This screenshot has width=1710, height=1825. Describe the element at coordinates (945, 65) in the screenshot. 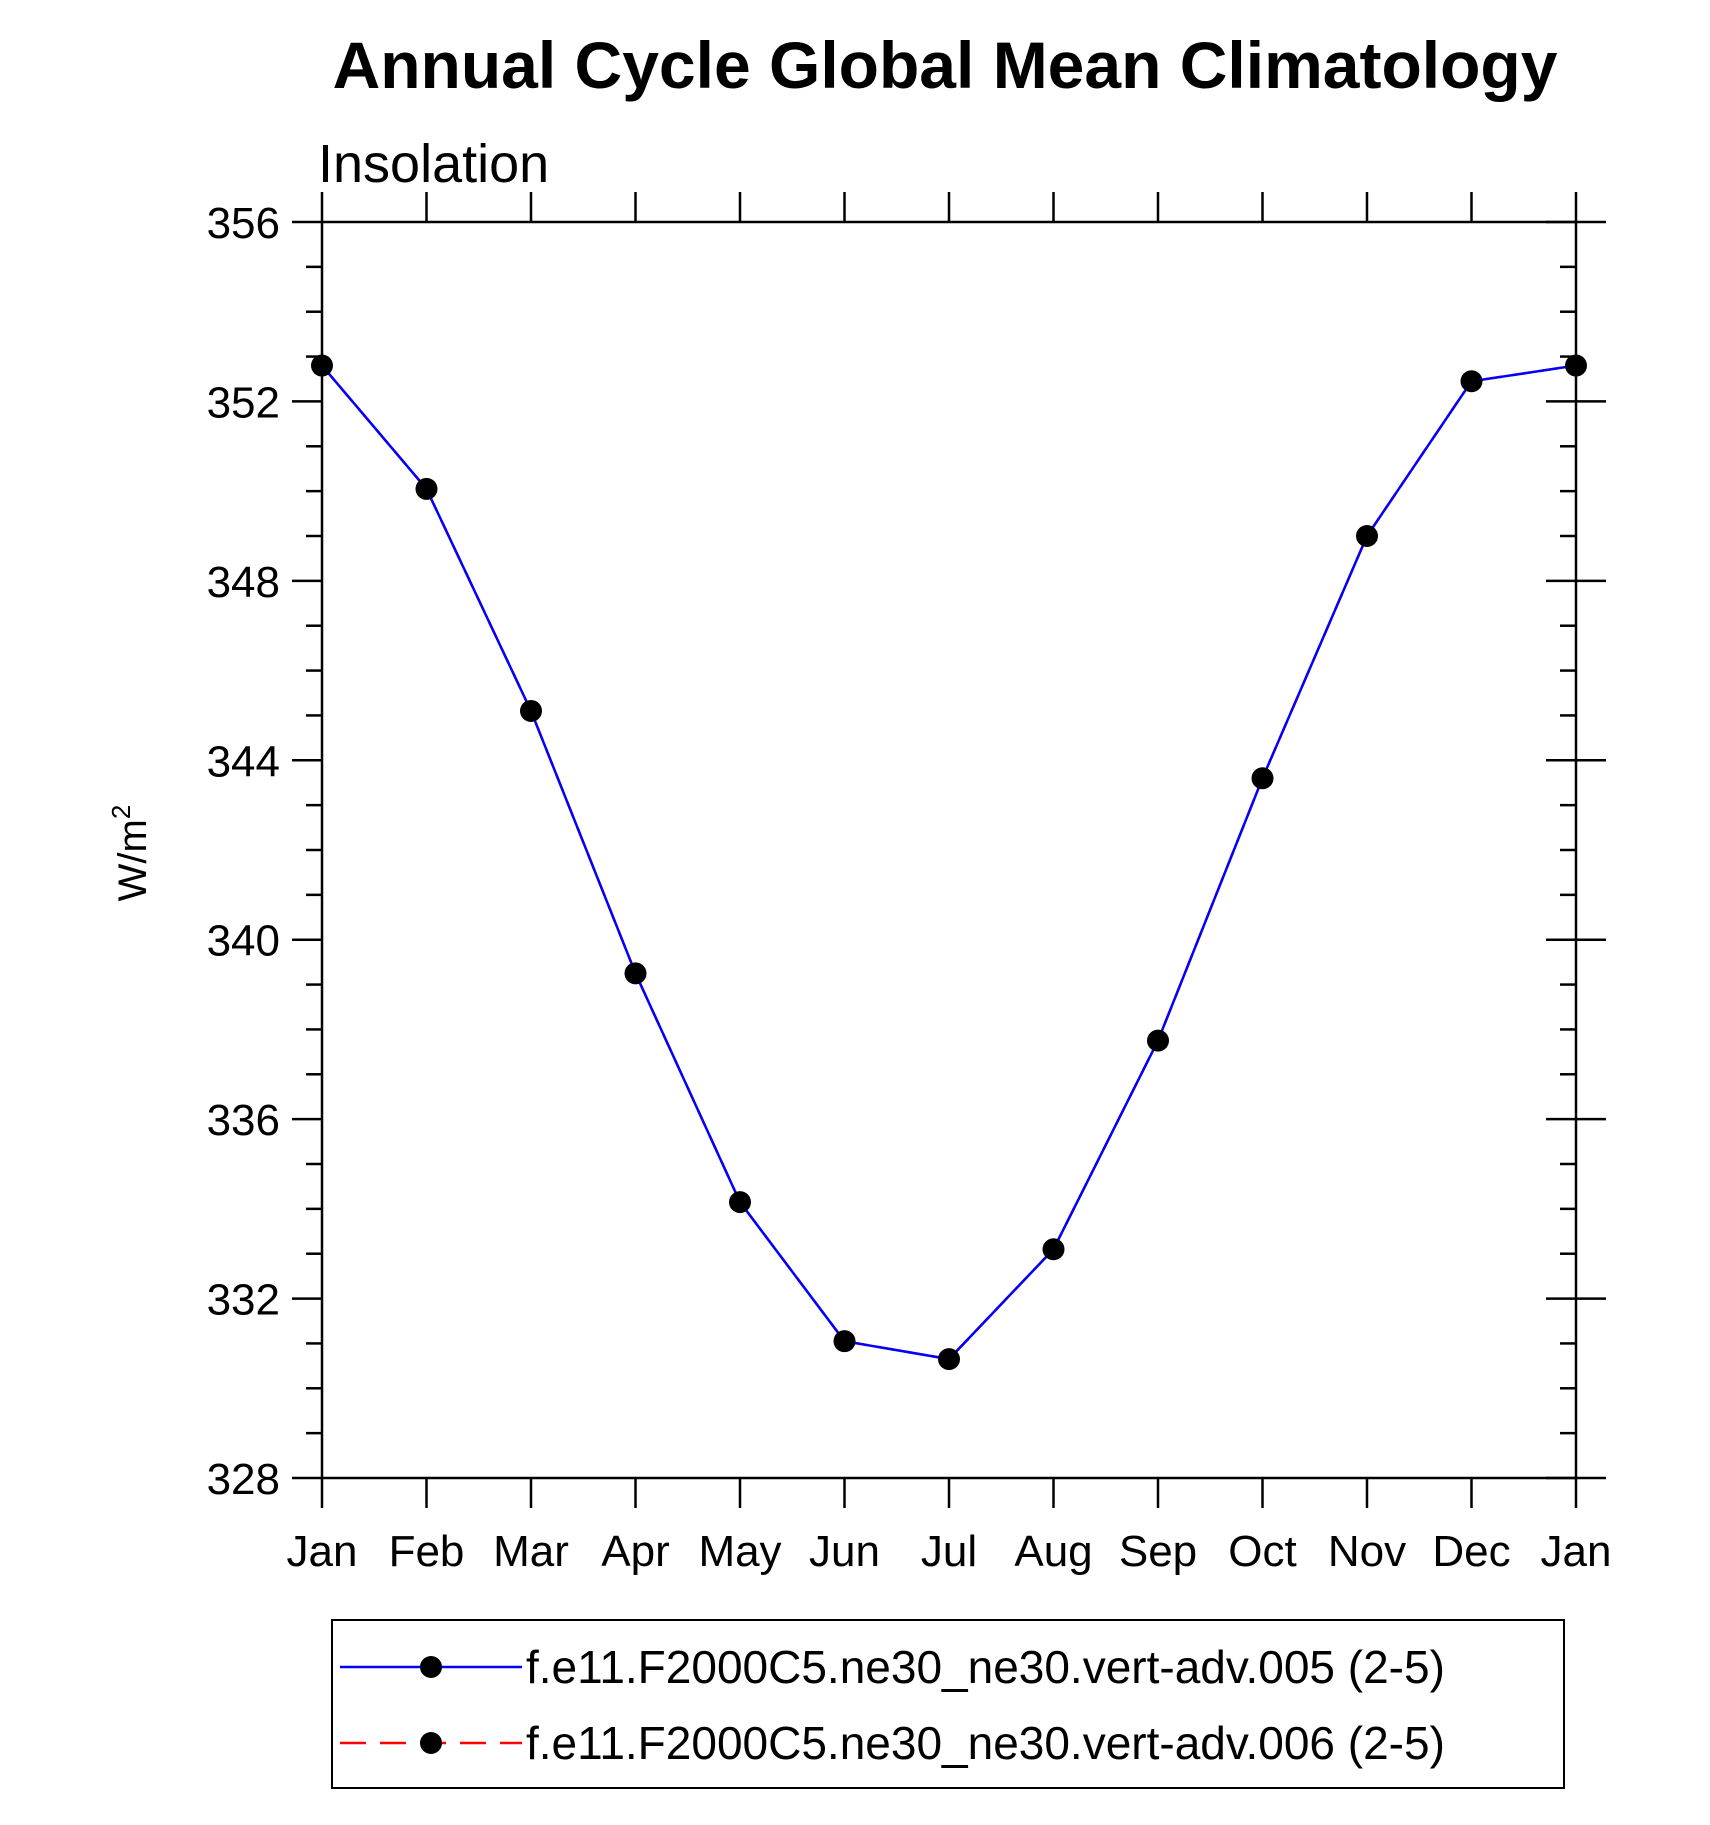

I see `chart-title: Annual Cycle Global Mean Climatology` at that location.